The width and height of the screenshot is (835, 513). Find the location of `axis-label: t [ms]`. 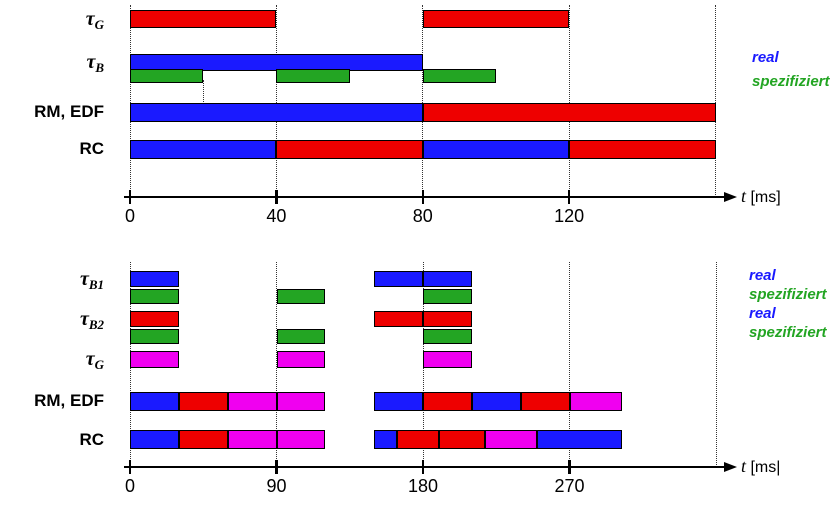

axis-label: t [ms] is located at coordinates (761, 196).